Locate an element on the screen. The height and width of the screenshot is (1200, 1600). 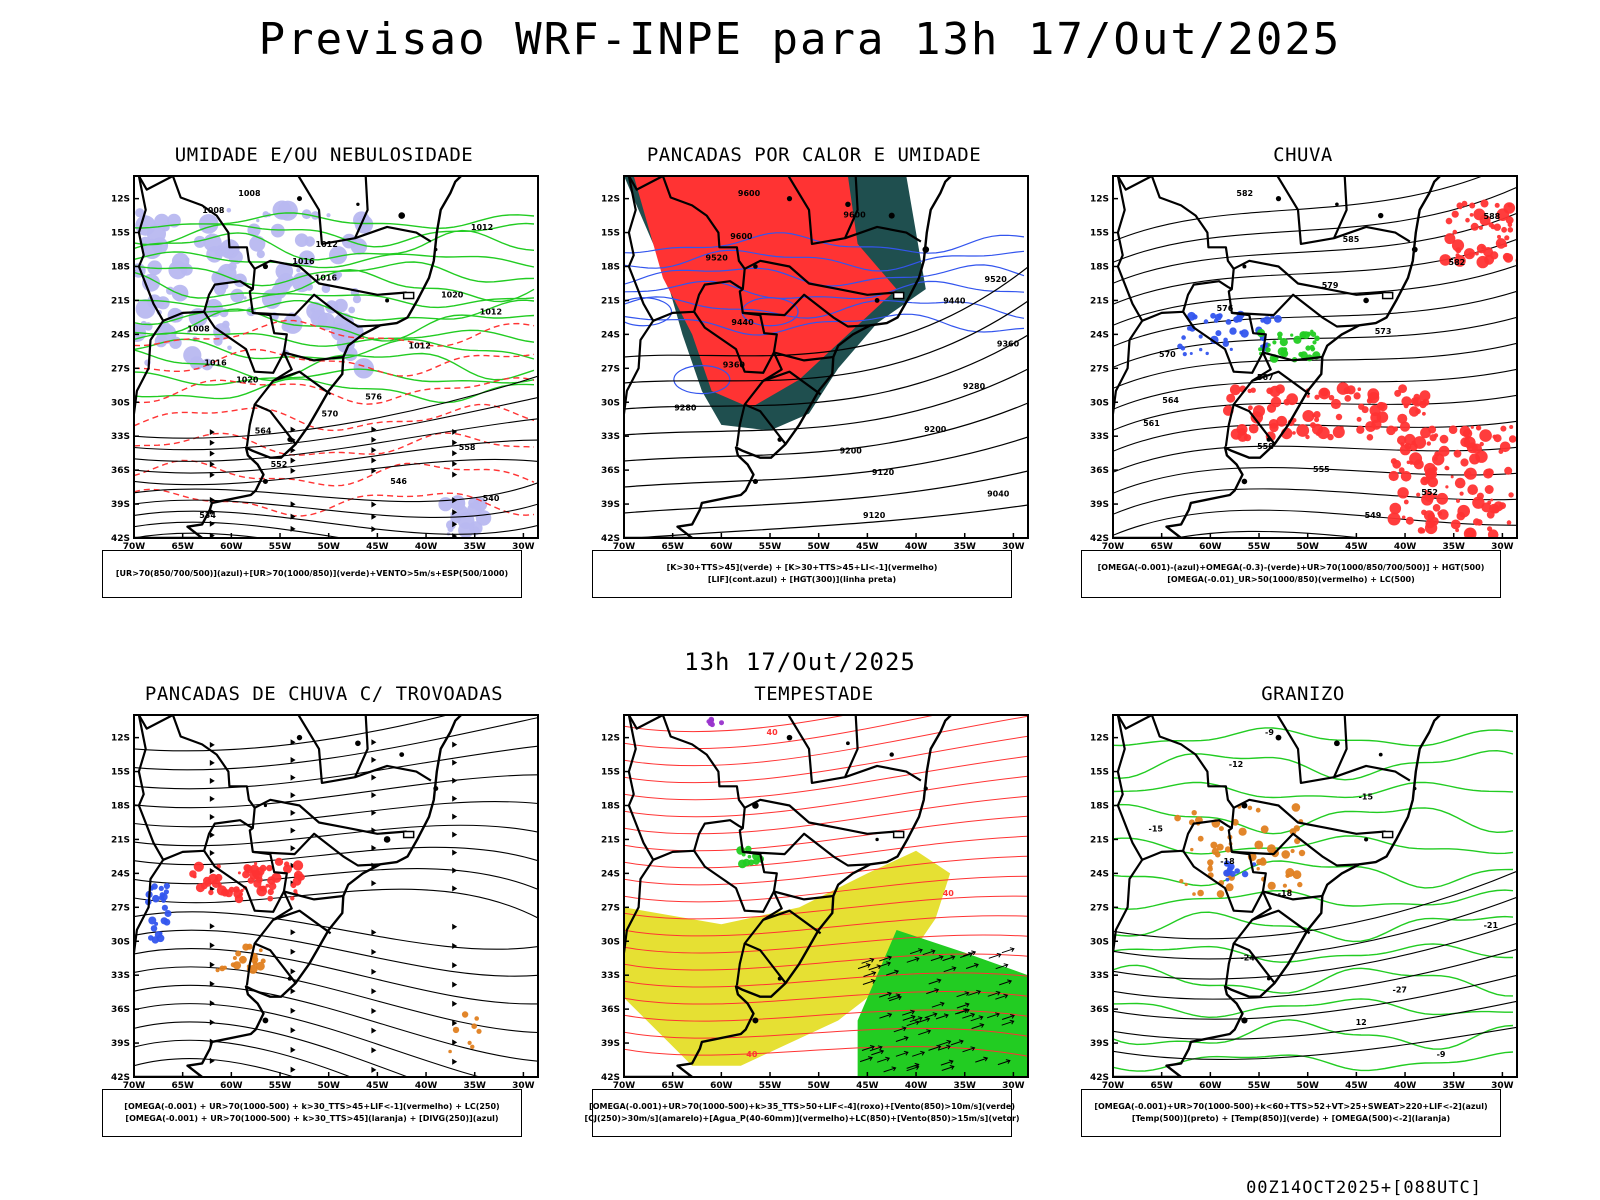
contour-label: 9600 is located at coordinates (741, 236).